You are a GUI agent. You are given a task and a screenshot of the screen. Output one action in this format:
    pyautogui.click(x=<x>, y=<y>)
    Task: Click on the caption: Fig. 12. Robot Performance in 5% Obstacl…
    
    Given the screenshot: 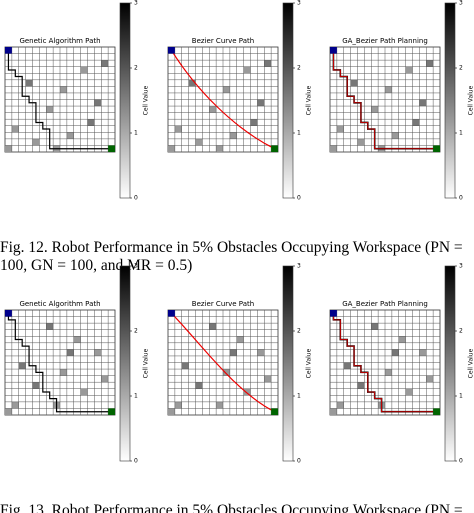 What is the action you would take?
    pyautogui.click(x=231, y=247)
    